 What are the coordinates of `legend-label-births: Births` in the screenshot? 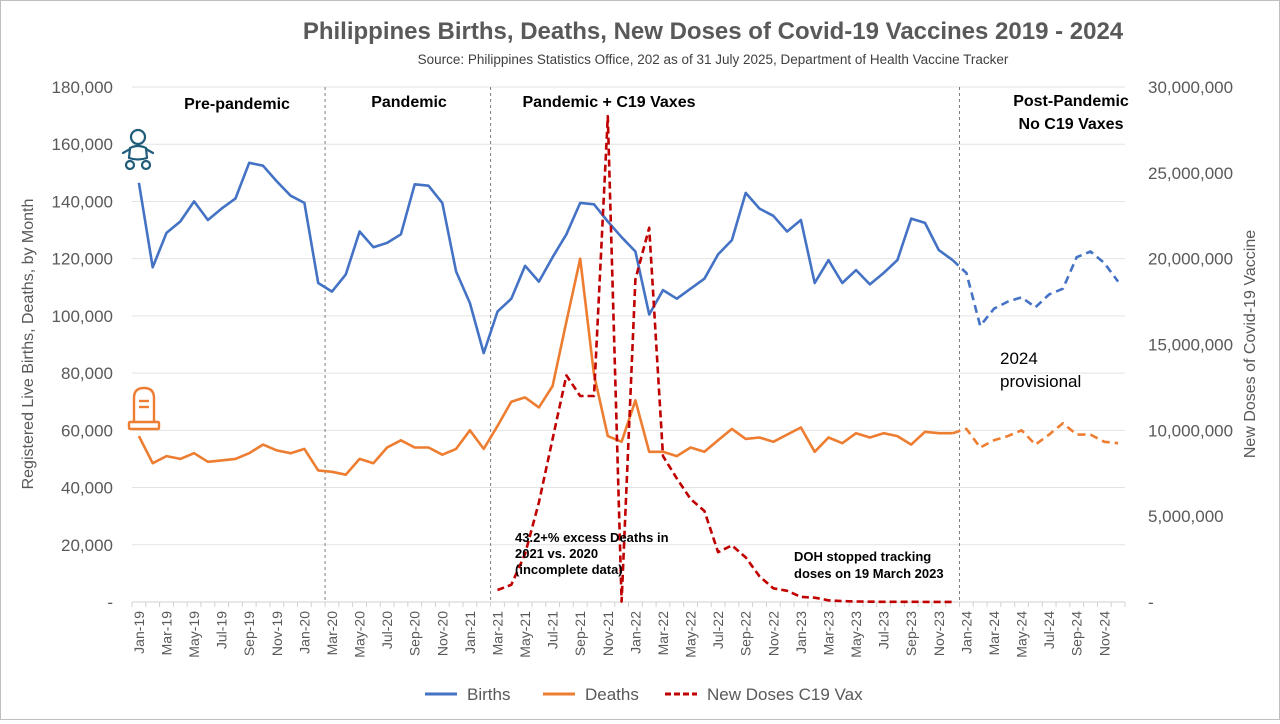 It's located at (488, 694).